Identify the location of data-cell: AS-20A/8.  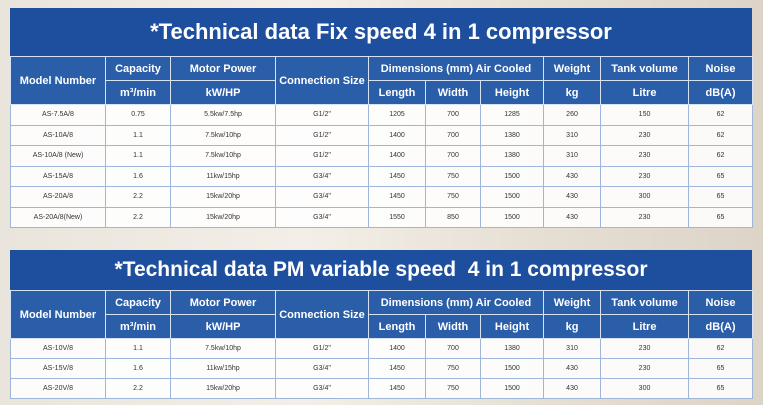
(58, 197).